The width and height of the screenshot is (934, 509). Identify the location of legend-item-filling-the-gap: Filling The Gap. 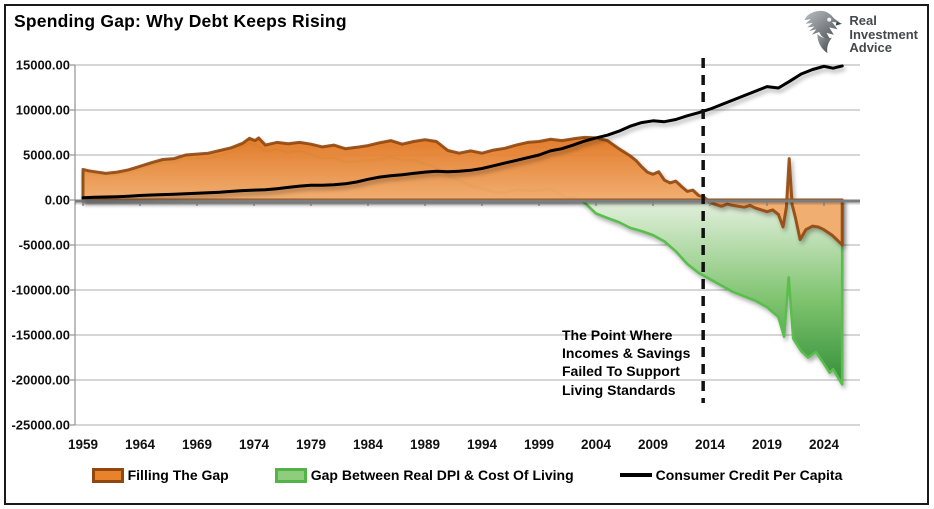
(160, 475).